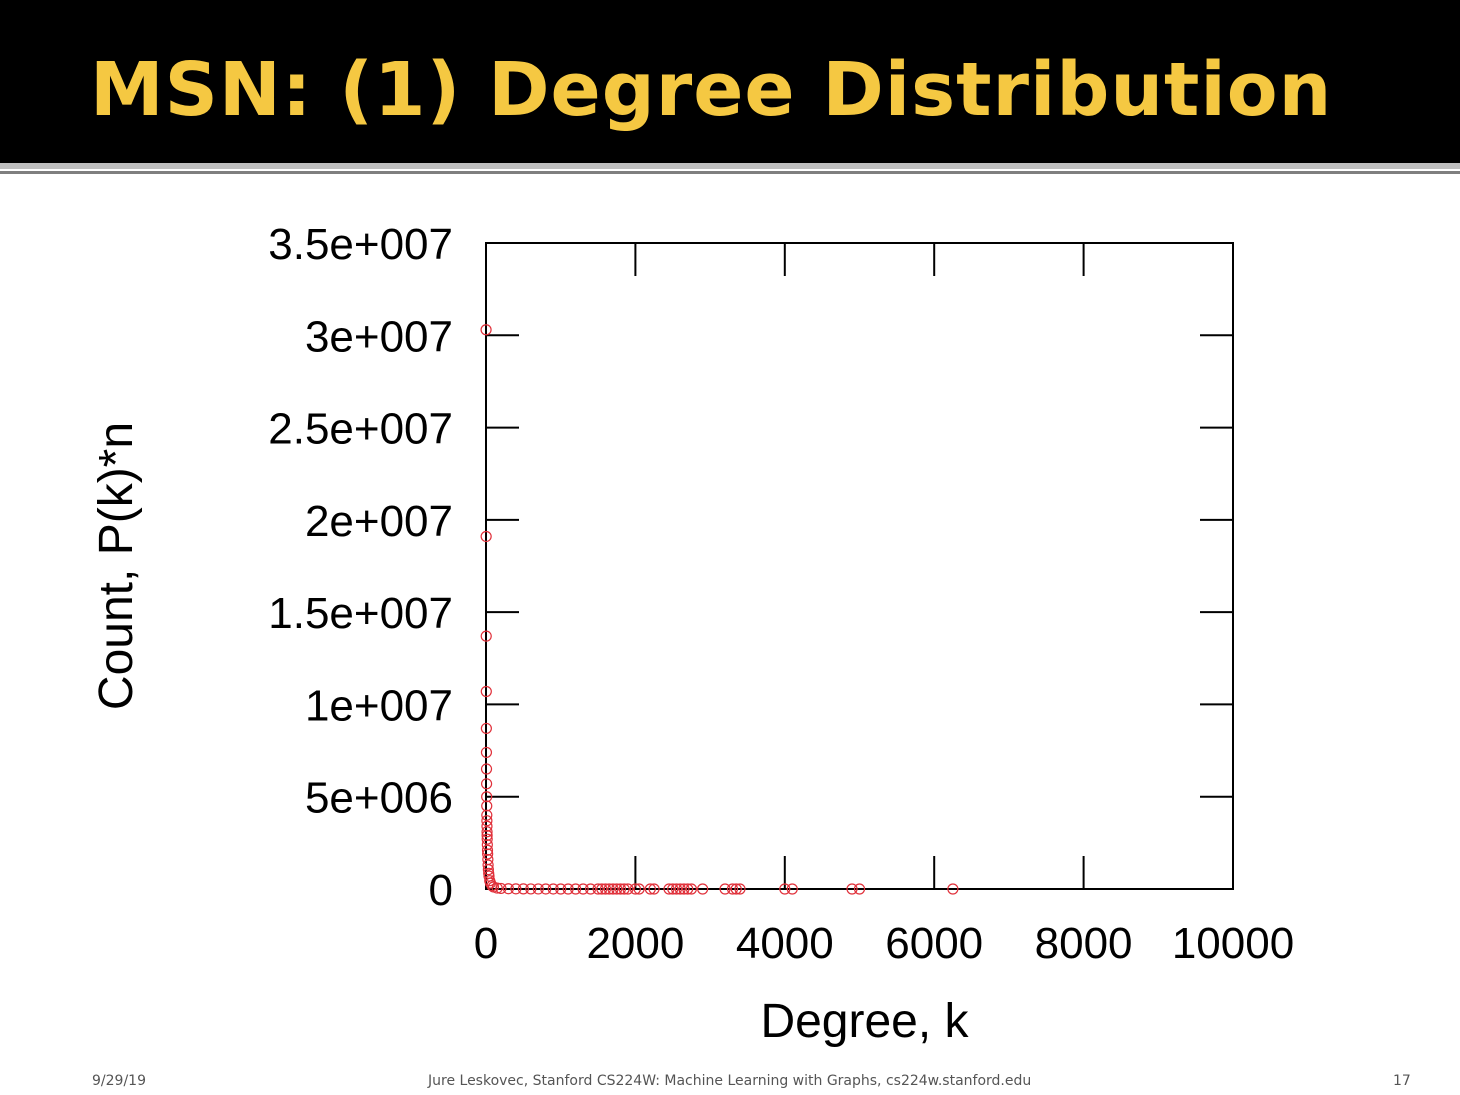 The width and height of the screenshot is (1460, 1095). I want to click on y-tick-label: 5e+006, so click(379, 798).